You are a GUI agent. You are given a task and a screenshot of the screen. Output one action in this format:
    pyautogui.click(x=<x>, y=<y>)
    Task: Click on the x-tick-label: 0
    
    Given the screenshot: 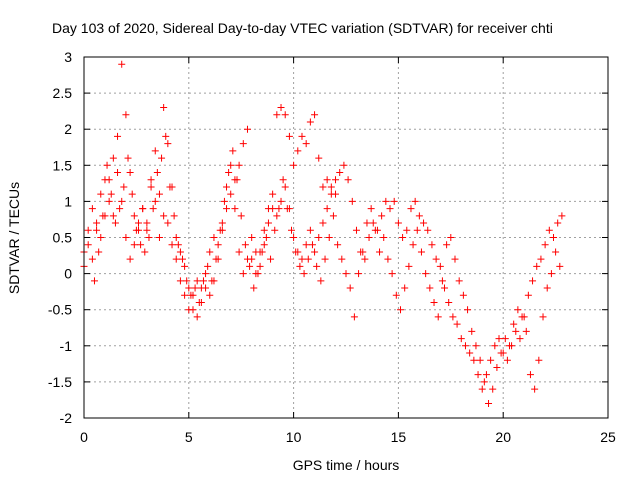 What is the action you would take?
    pyautogui.click(x=84, y=437)
    